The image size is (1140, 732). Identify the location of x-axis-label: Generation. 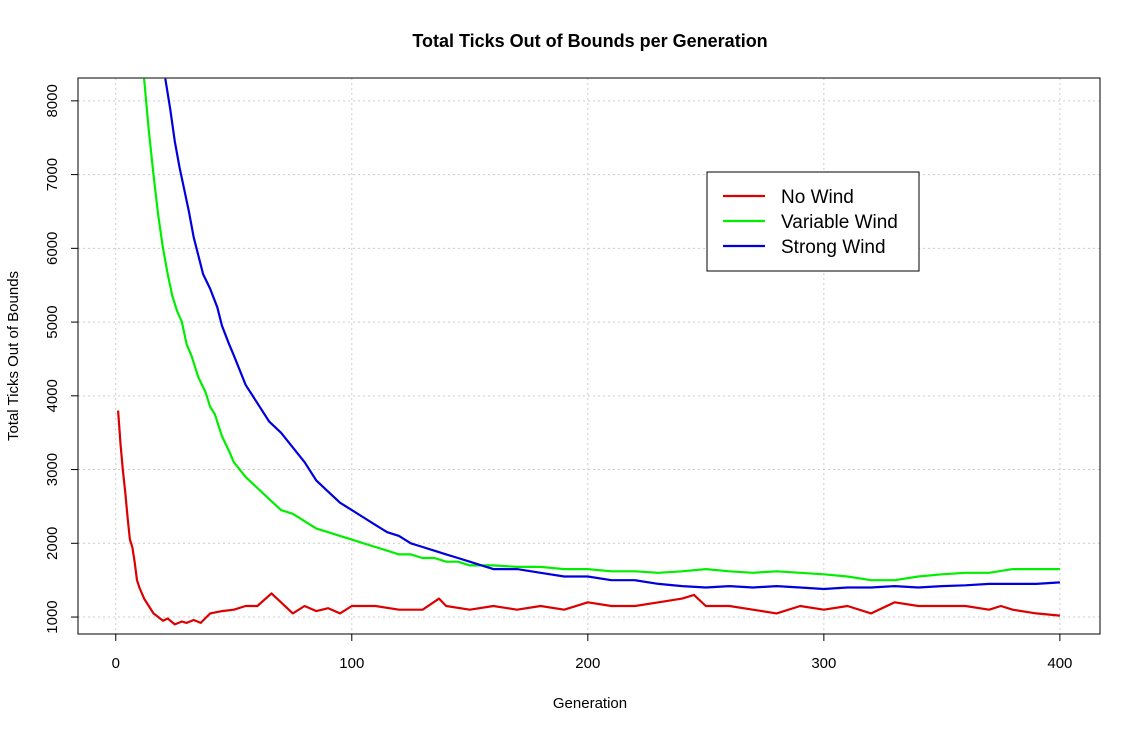
(590, 703).